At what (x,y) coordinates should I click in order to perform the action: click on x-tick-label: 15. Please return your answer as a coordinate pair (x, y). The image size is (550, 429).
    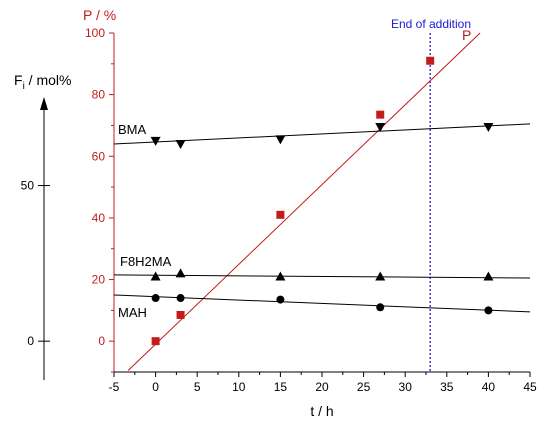
    Looking at the image, I should click on (281, 387).